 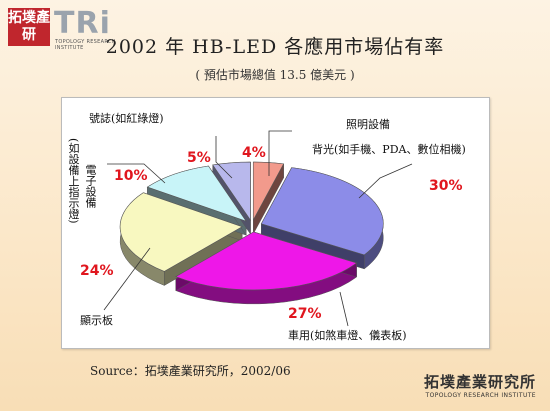 I want to click on pct-automotive: 27%, so click(x=305, y=314).